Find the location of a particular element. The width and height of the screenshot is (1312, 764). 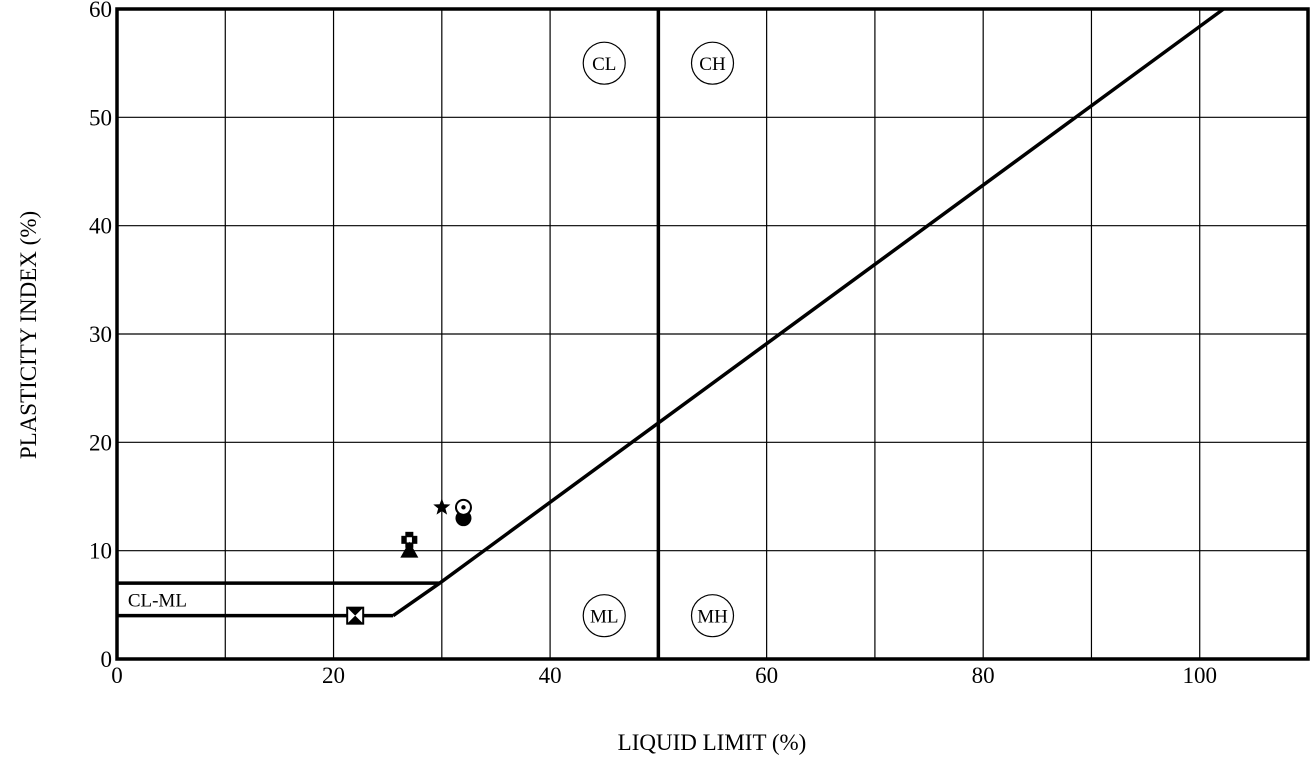

y-tick-labels: 0 10 20 30 40 50 60 is located at coordinates (100, 336).